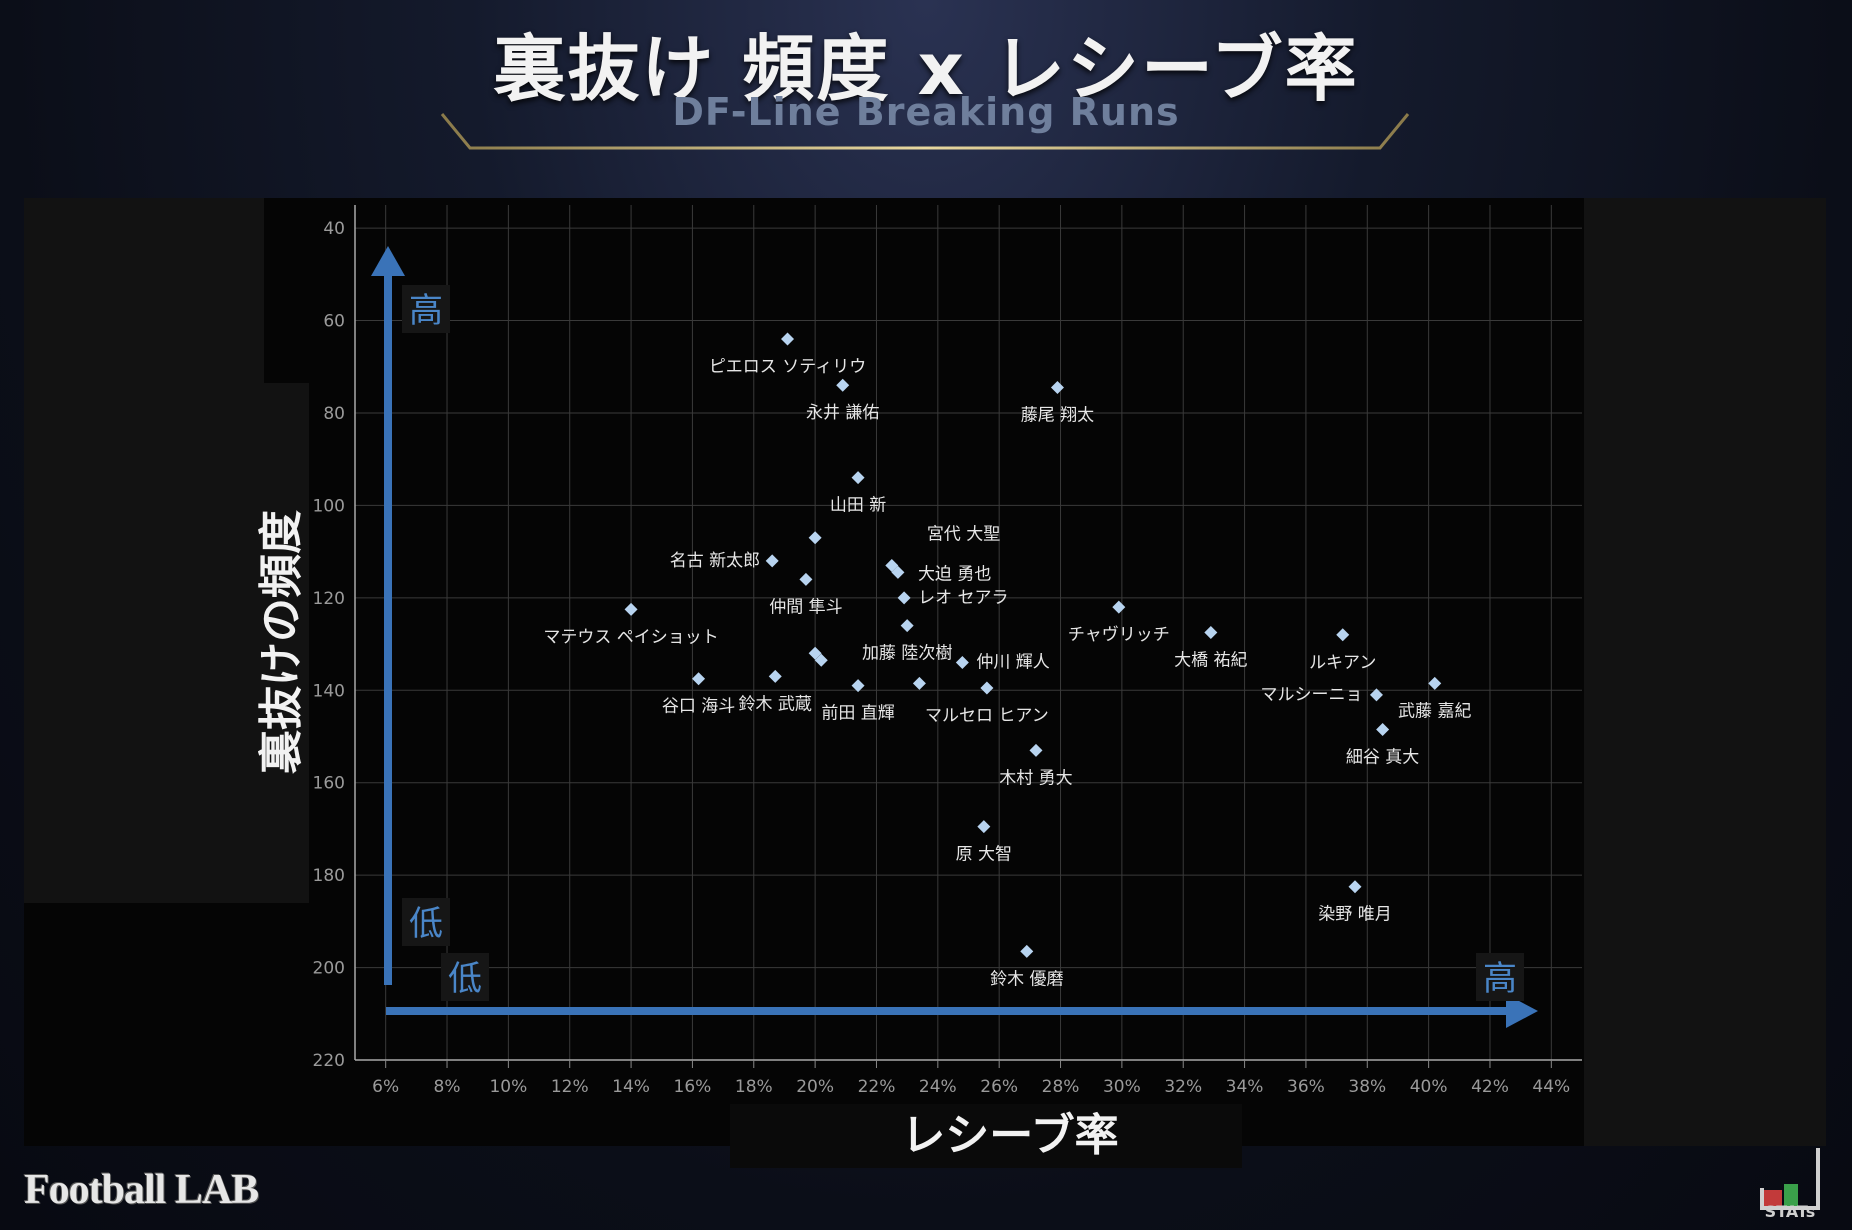 This screenshot has height=1230, width=1852. I want to click on x-tick-label: 38%, so click(1367, 1087).